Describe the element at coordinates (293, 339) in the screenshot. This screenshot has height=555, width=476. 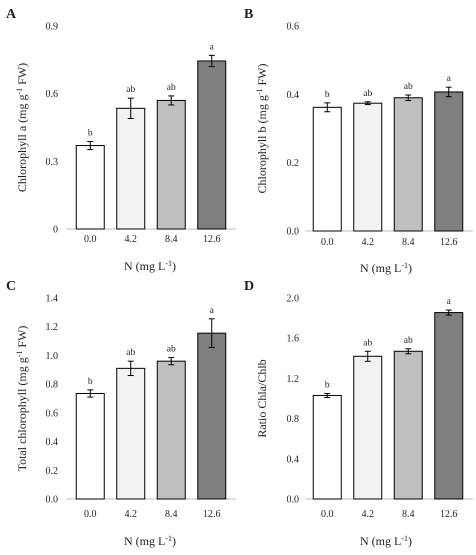
I see `y-tick-label: 1.6` at that location.